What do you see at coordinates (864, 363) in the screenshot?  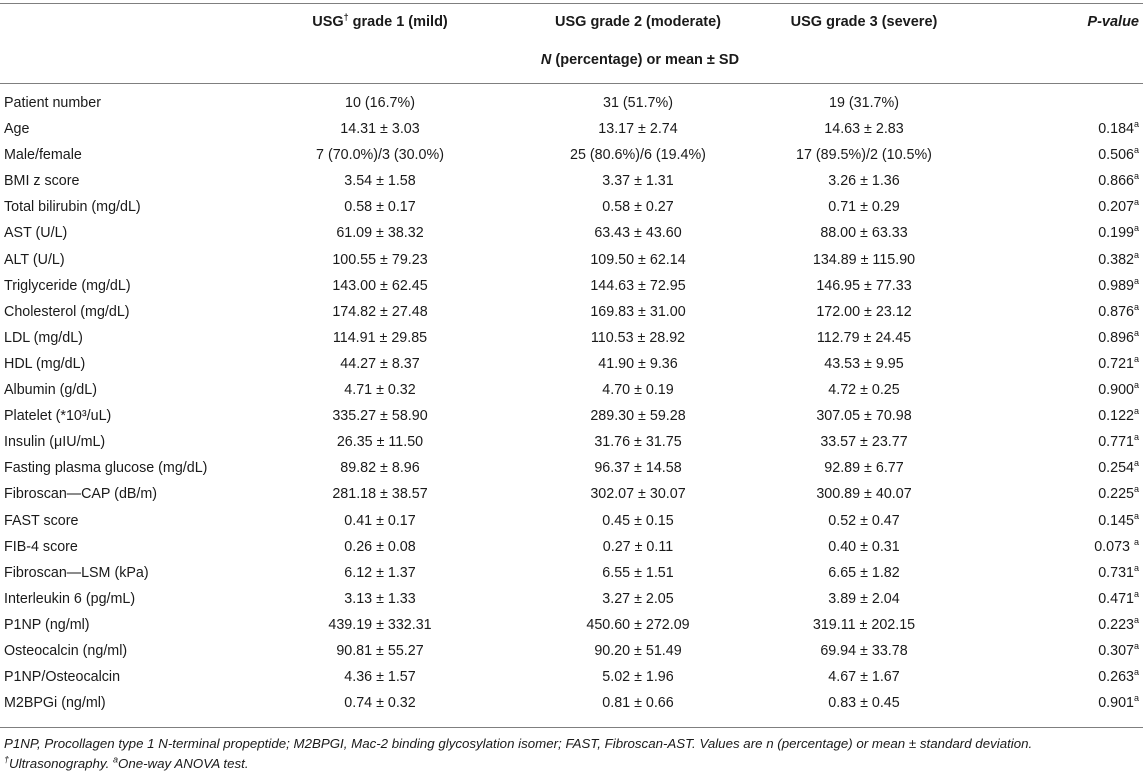 I see `cell-grade3: 43.53 ± 9.95` at bounding box center [864, 363].